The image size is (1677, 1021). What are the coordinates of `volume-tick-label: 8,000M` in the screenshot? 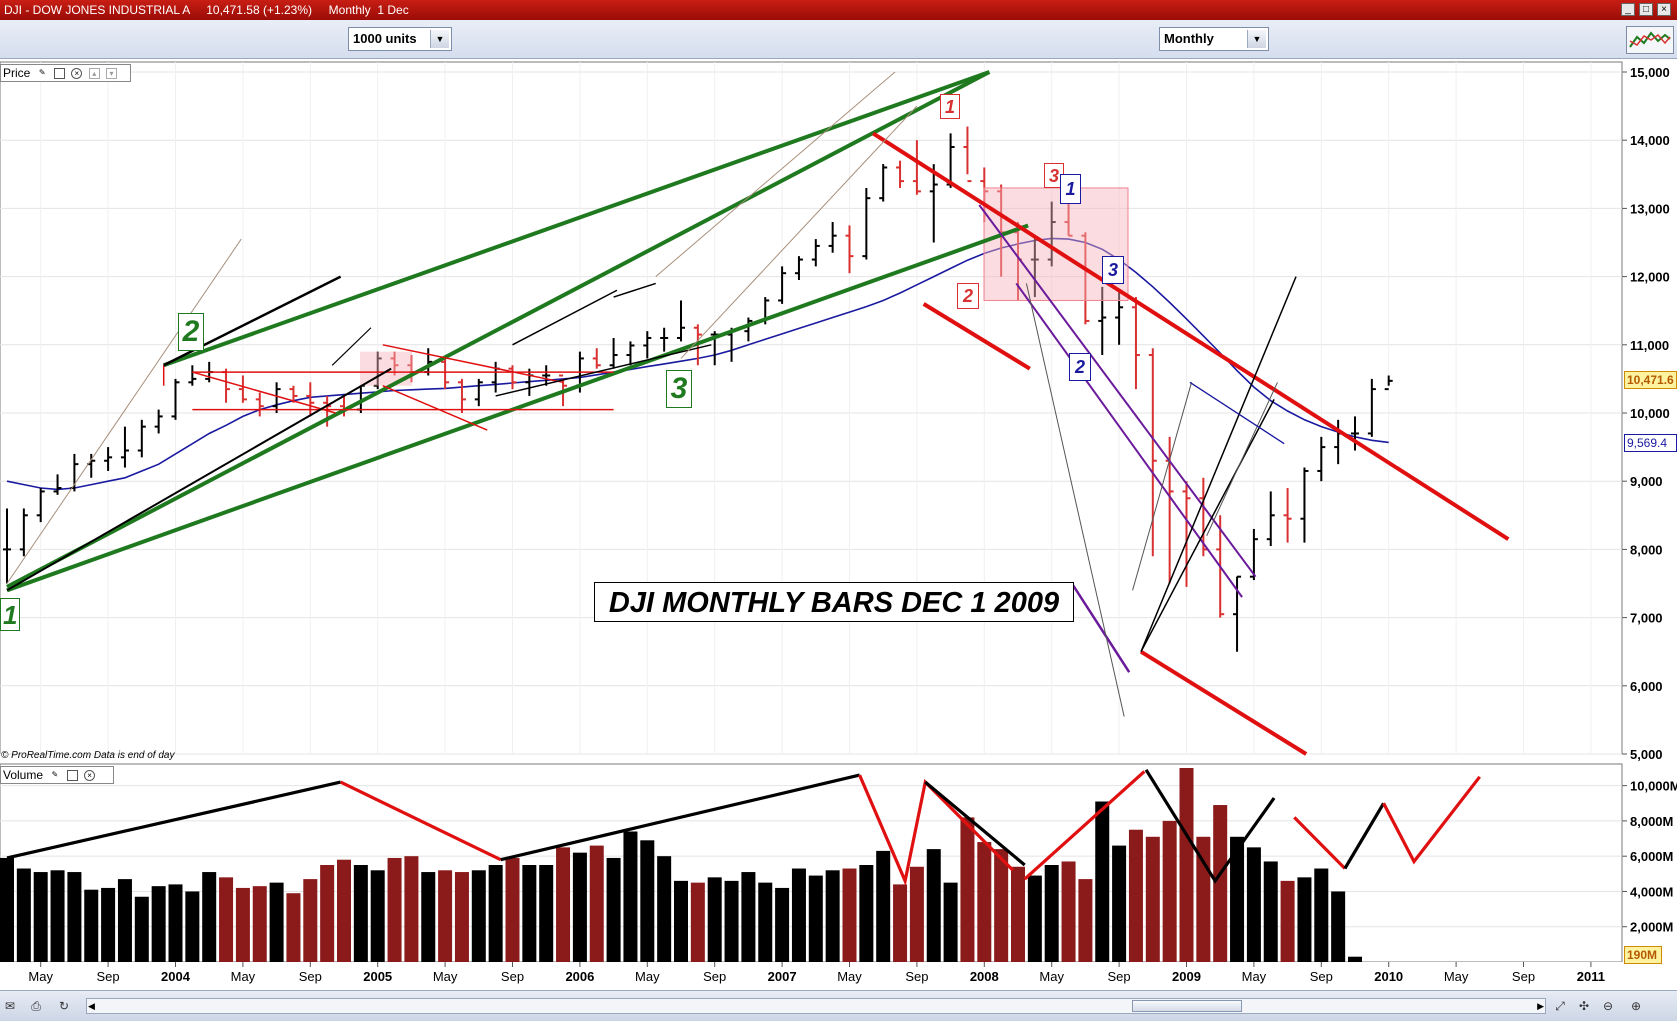 It's located at (1651, 821).